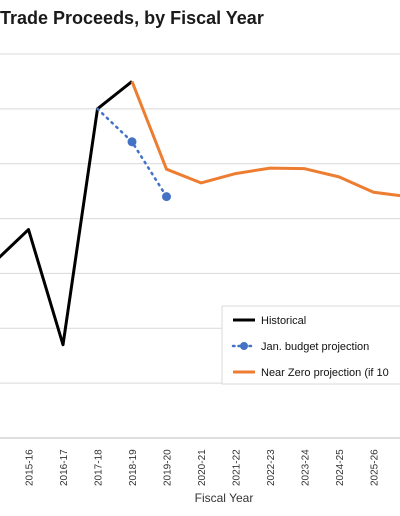  I want to click on legend-label: Jan. budget projection, so click(315, 347).